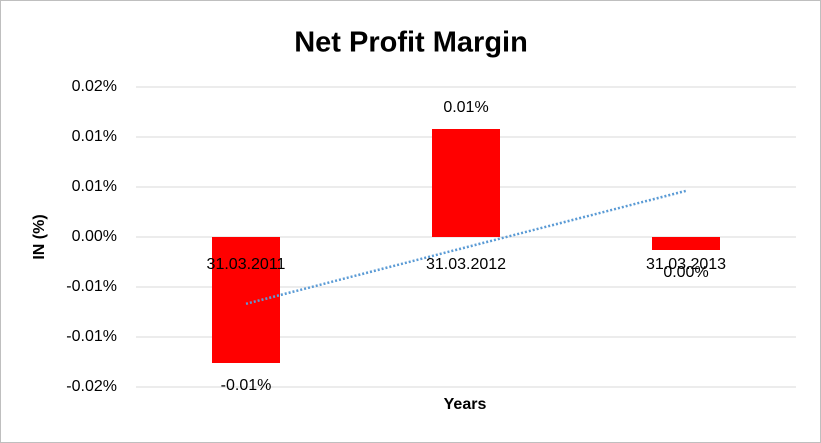 This screenshot has height=443, width=821. Describe the element at coordinates (466, 264) in the screenshot. I see `x-tick-label: 31.03.2012` at that location.